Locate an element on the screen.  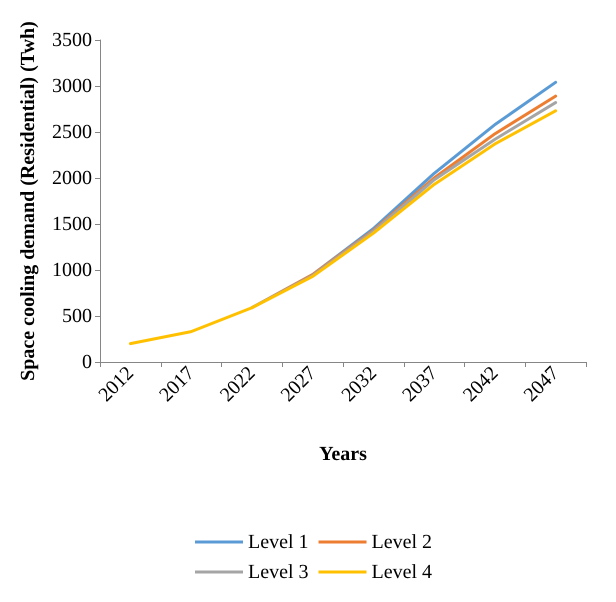
legend-label: Level 1 is located at coordinates (278, 542).